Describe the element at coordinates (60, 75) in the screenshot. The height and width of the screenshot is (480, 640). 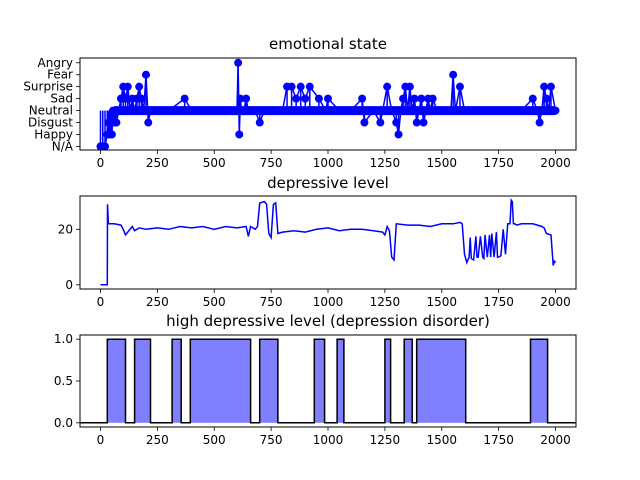
I see `y-tick-label: Fear` at that location.